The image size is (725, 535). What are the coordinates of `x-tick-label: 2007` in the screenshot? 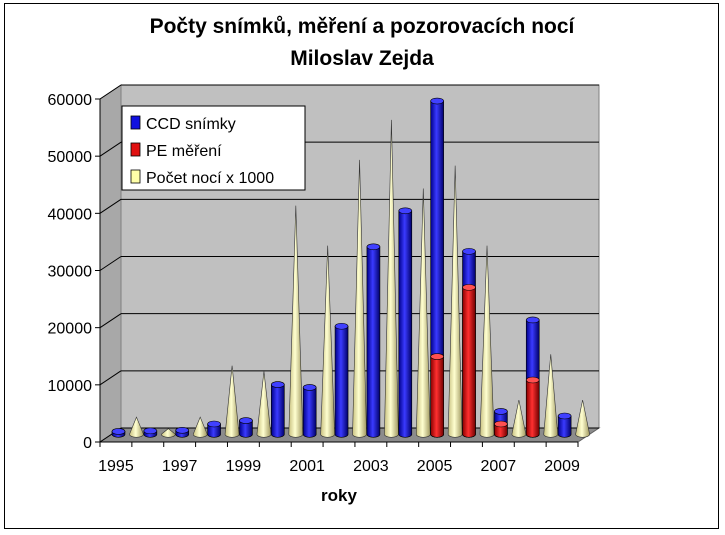 It's located at (499, 466).